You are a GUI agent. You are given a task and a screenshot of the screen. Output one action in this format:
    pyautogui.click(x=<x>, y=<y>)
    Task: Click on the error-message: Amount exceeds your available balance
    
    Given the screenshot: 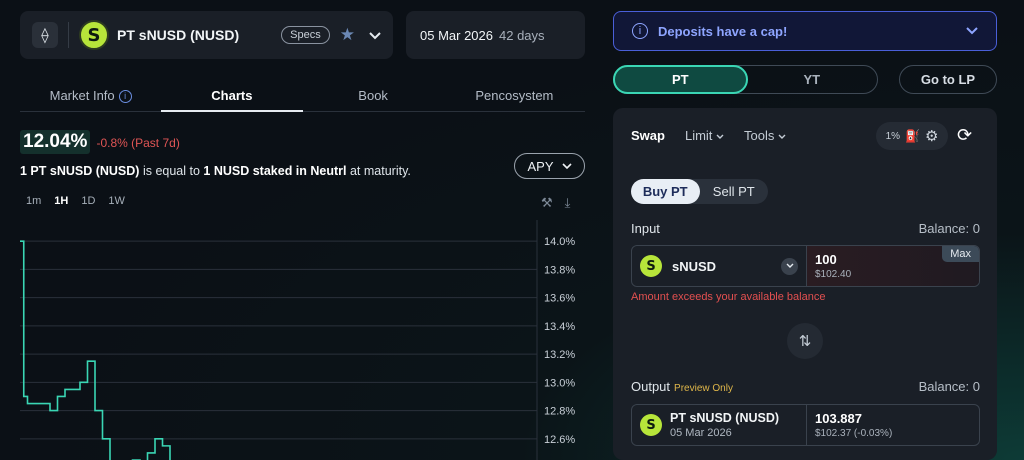 What is the action you would take?
    pyautogui.click(x=728, y=297)
    